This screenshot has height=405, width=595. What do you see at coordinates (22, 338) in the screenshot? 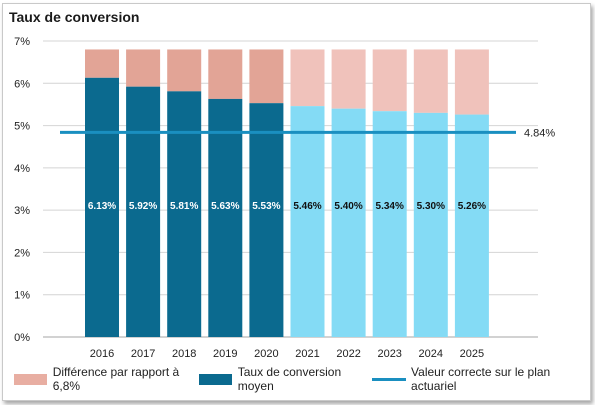
I see `y-tick-label: 0%` at bounding box center [22, 338].